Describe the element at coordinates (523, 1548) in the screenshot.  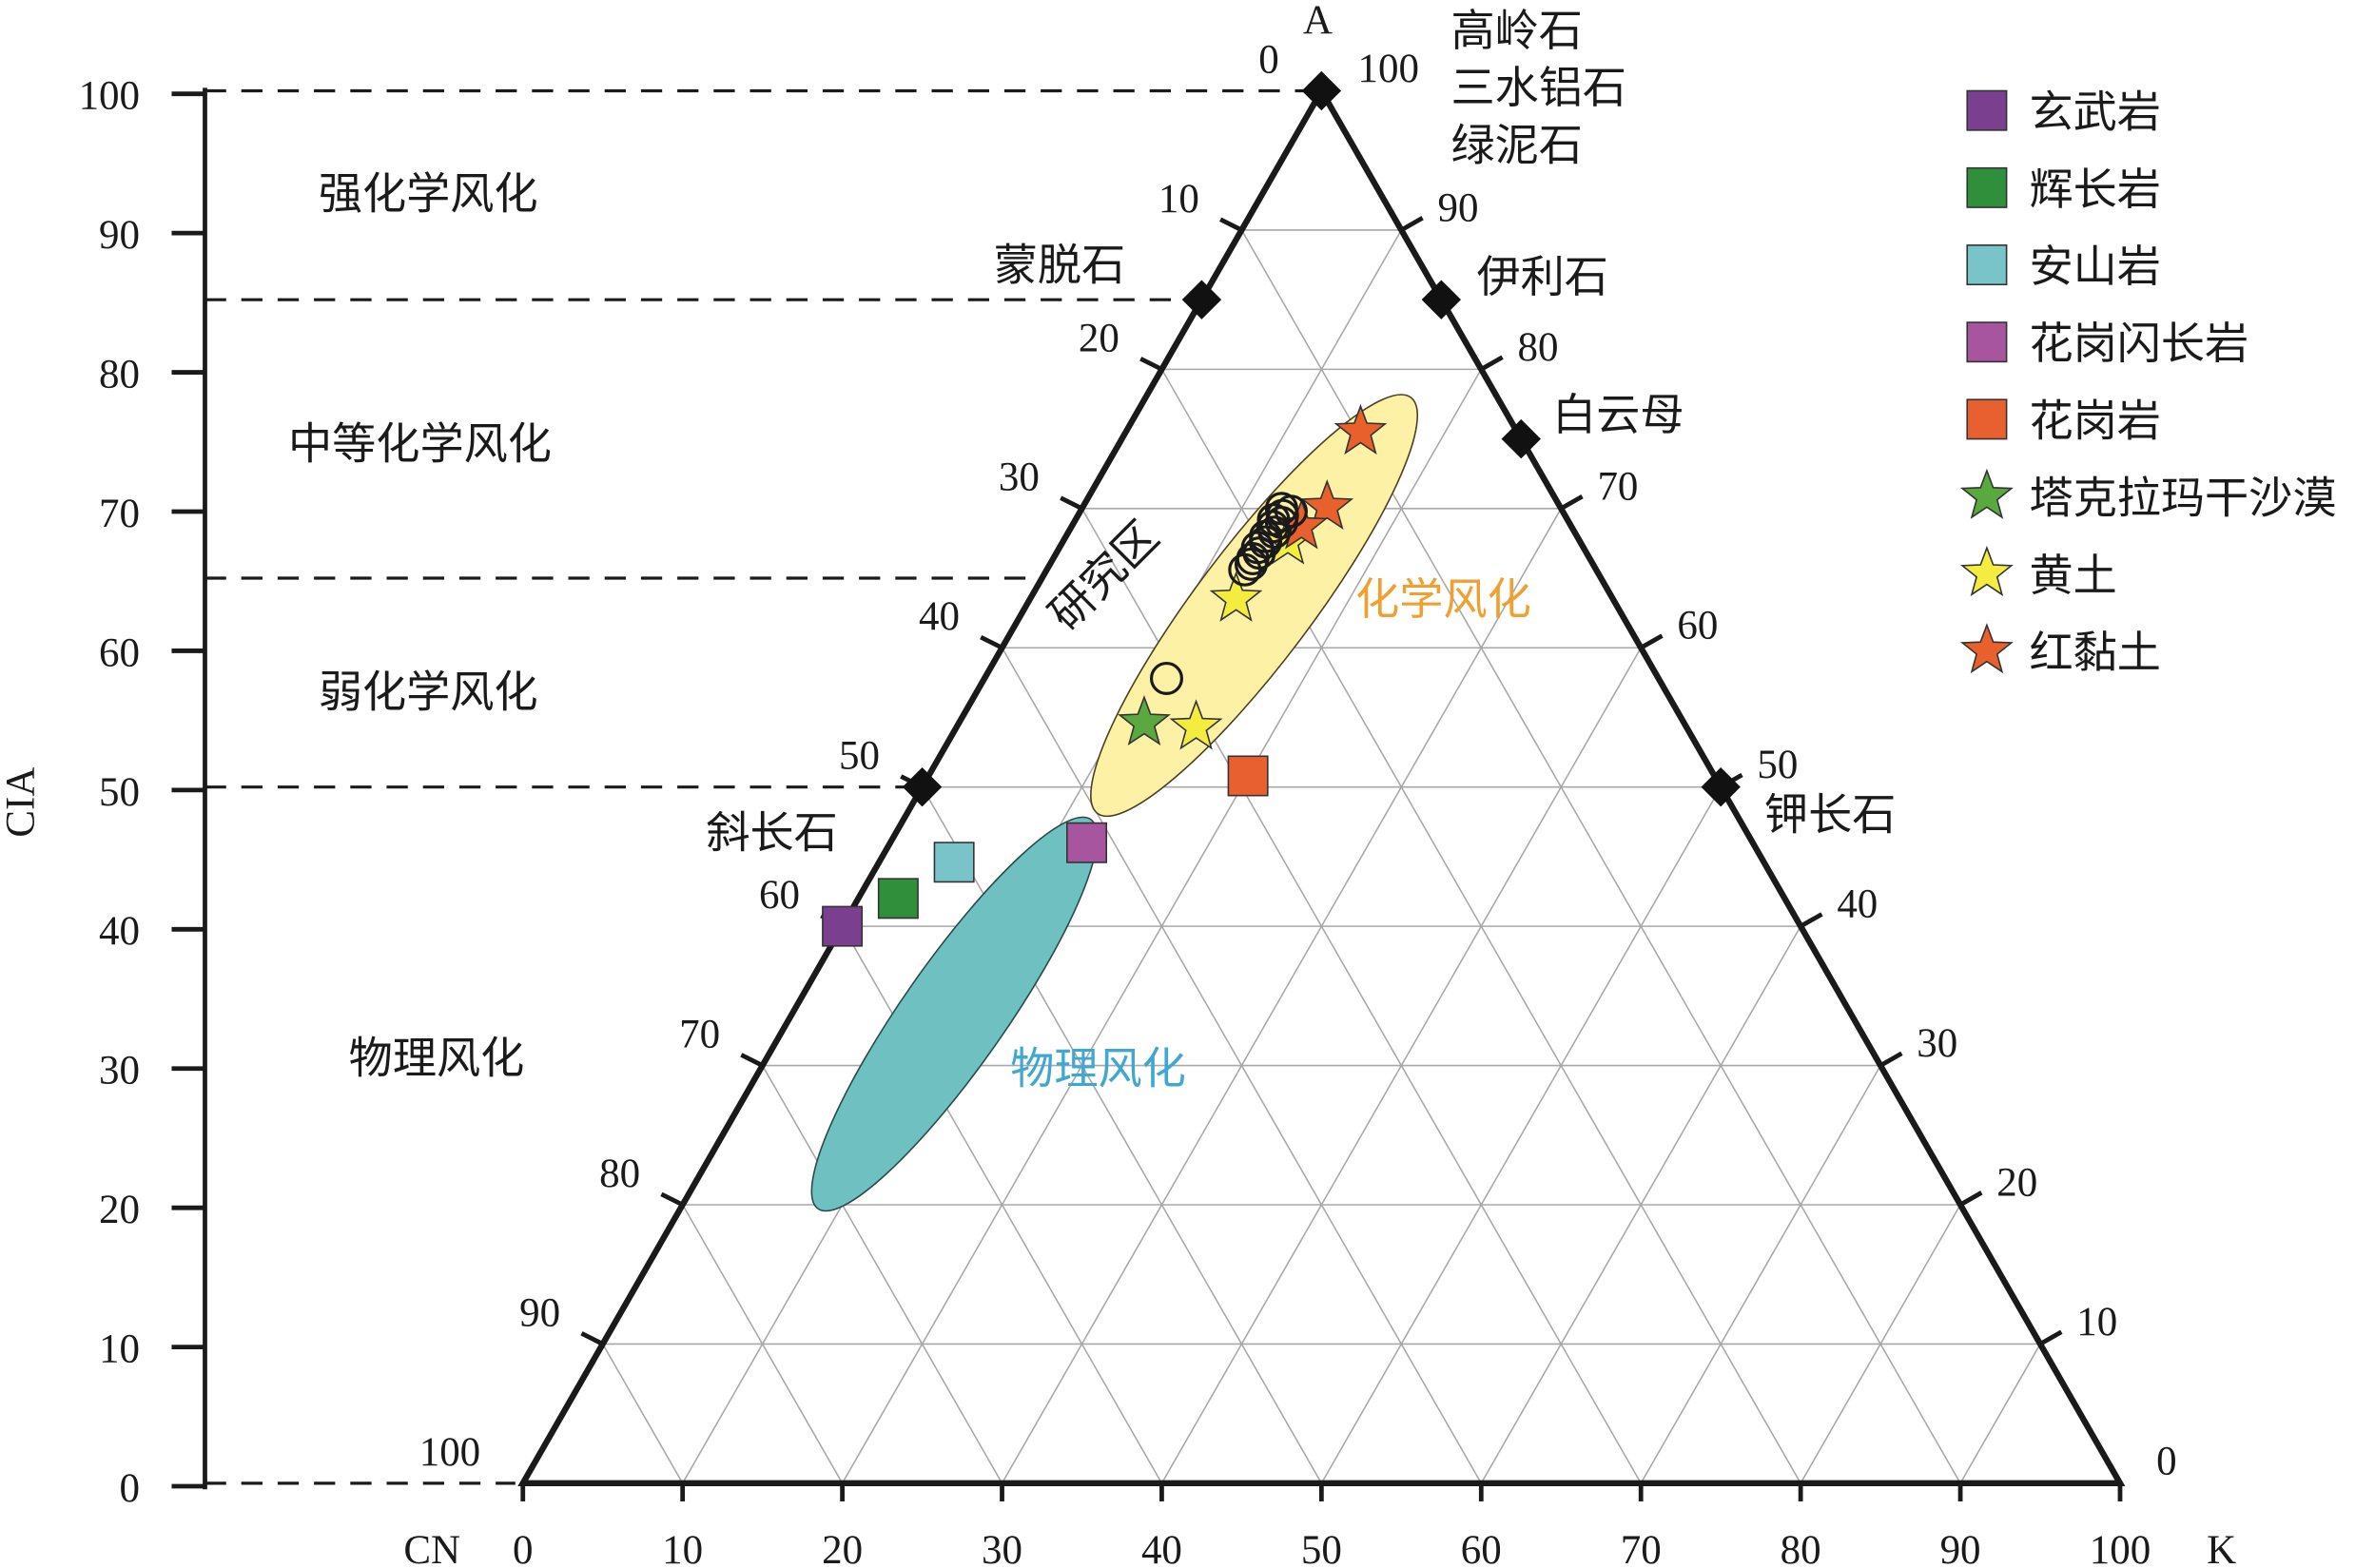
I see `bottom-axis-tick-label: 0` at that location.